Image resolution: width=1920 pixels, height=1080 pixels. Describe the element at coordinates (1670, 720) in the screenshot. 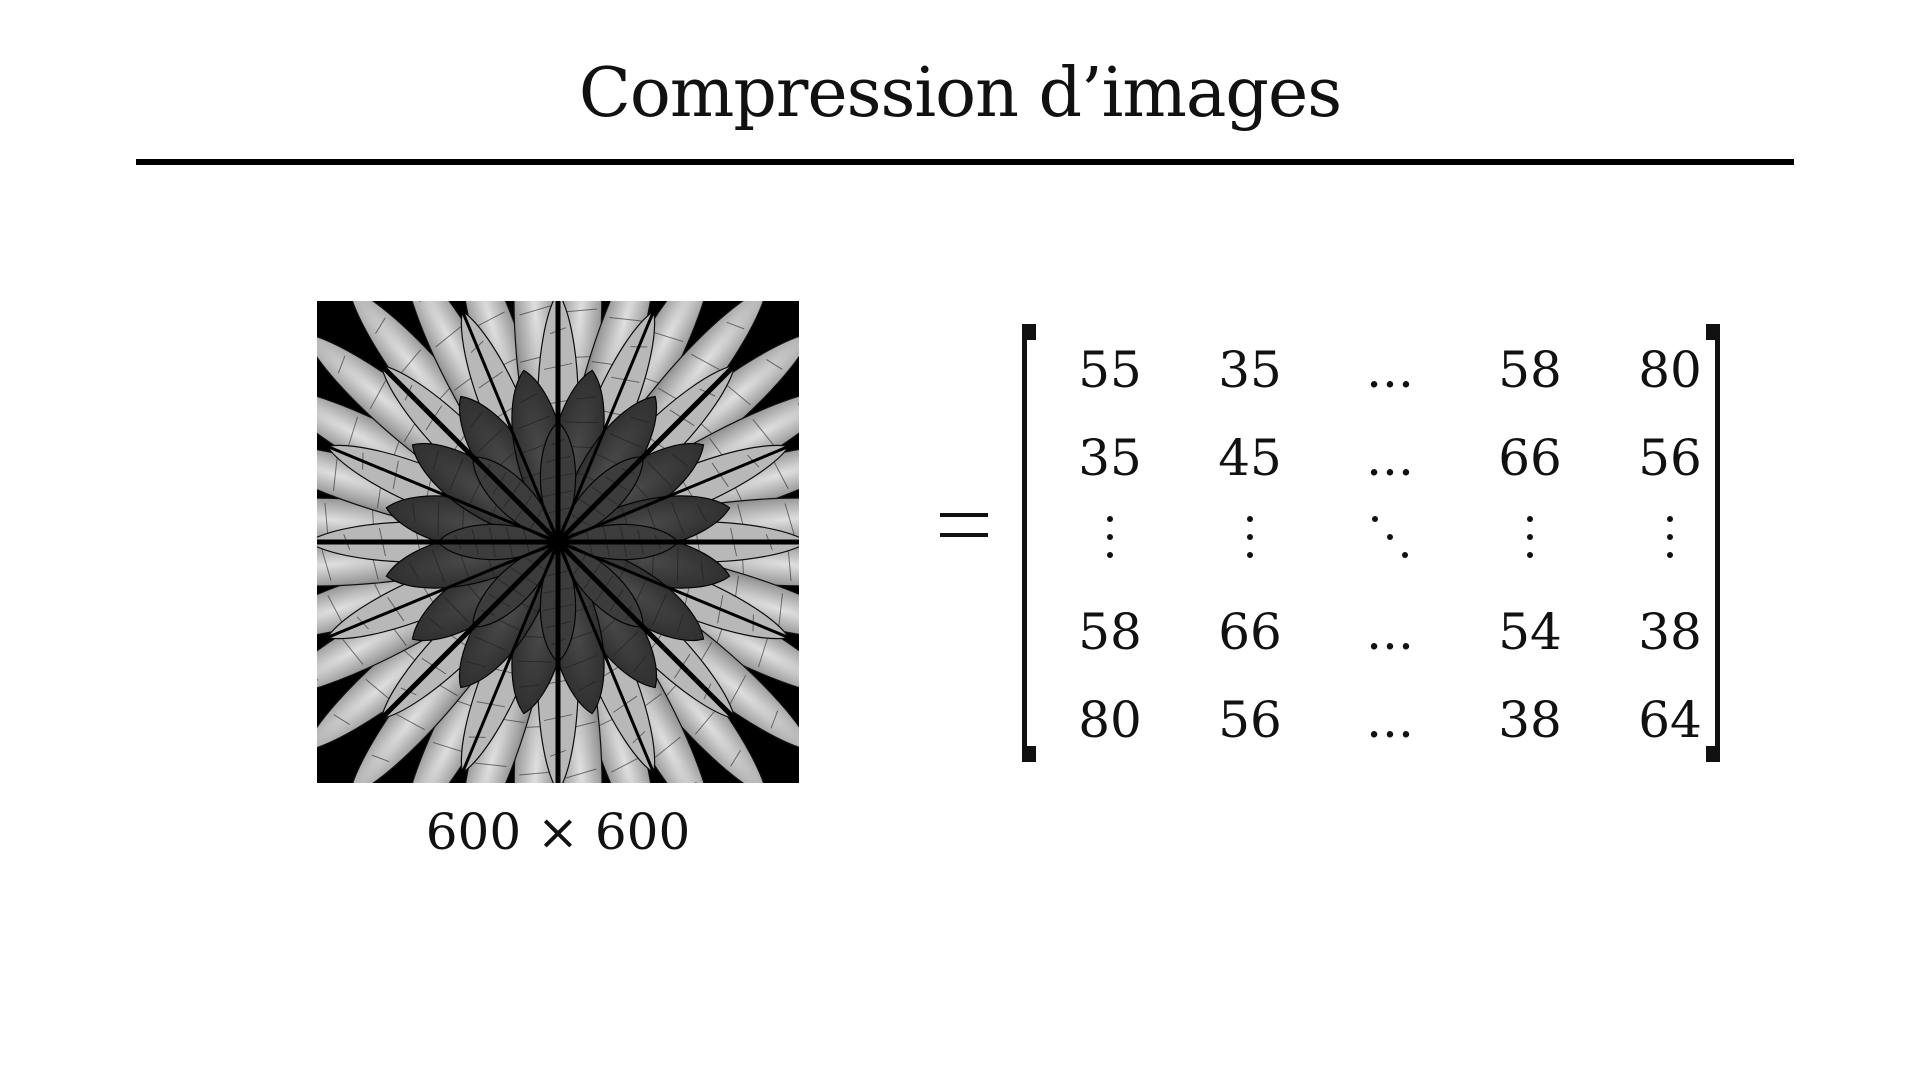

I see `matrix-cell: 64` at that location.